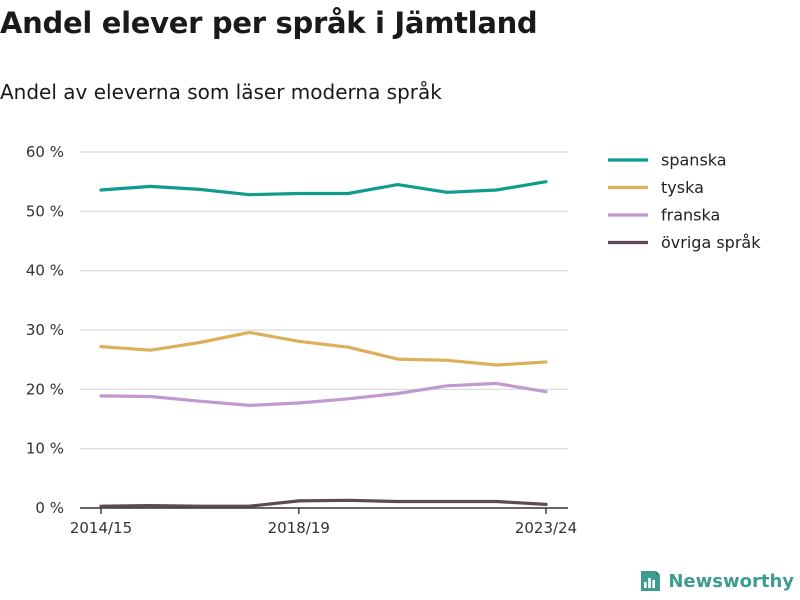  I want to click on x-tick-label: 2014/15, so click(101, 528).